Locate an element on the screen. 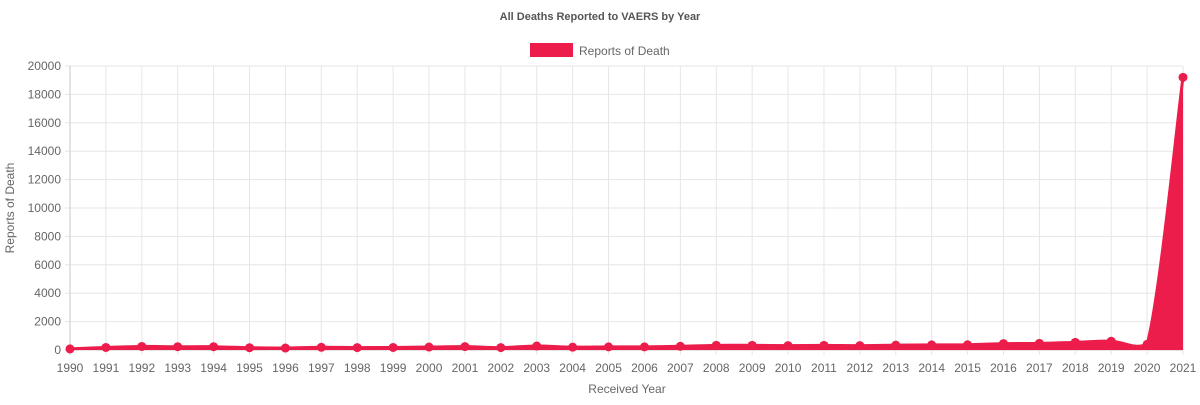 The height and width of the screenshot is (405, 1200). x-tick-label: 2010 is located at coordinates (788, 368).